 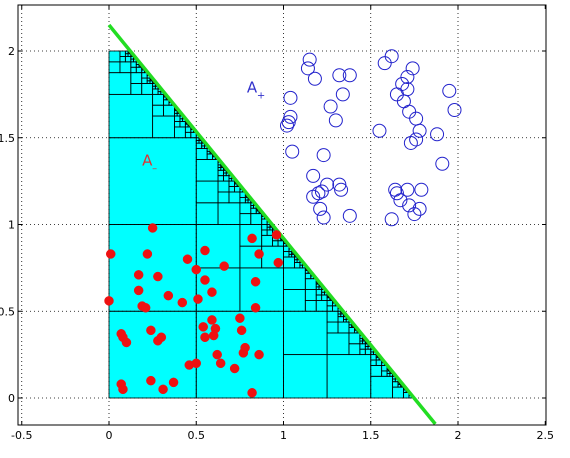 What do you see at coordinates (7, 311) in the screenshot?
I see `y-tick-label: 0.5` at bounding box center [7, 311].